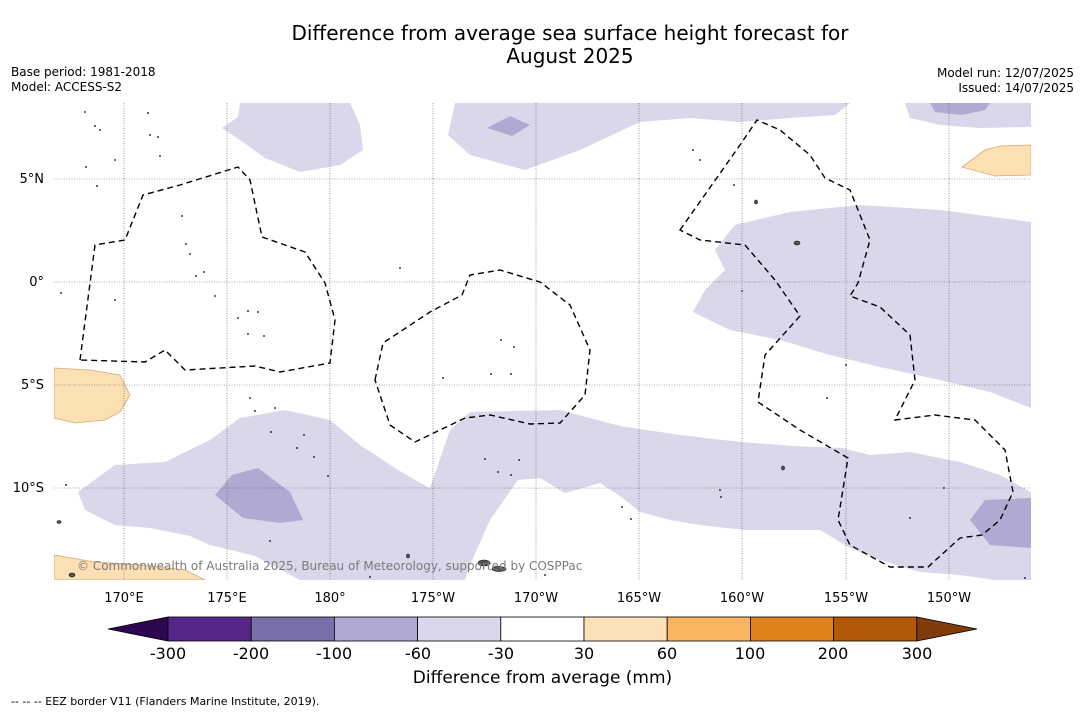  What do you see at coordinates (292, 137) in the screenshot?
I see `region-north-175e` at bounding box center [292, 137].